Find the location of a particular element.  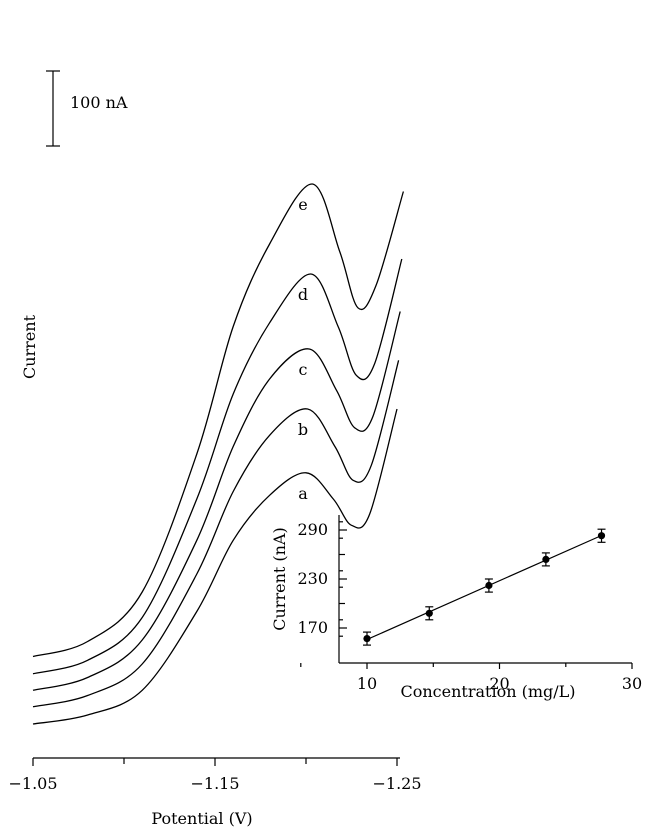

main-x-tick-label: −1.15 is located at coordinates (214, 783).